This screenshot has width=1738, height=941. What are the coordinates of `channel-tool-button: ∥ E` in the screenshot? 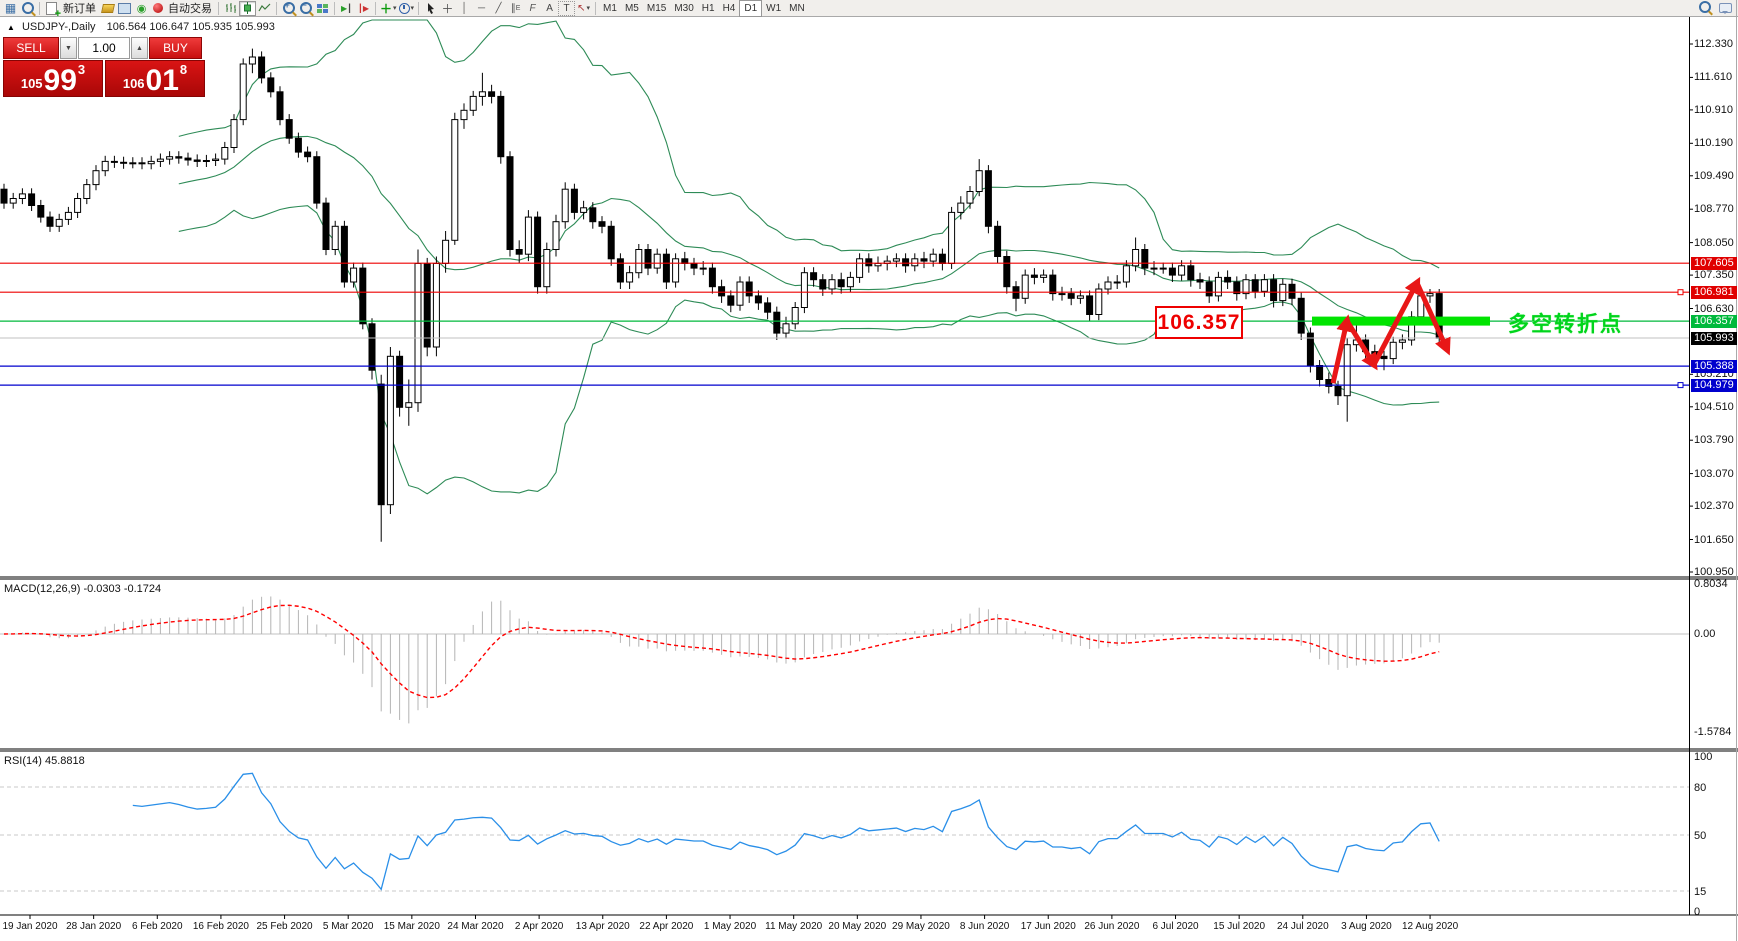 It's located at (515, 8).